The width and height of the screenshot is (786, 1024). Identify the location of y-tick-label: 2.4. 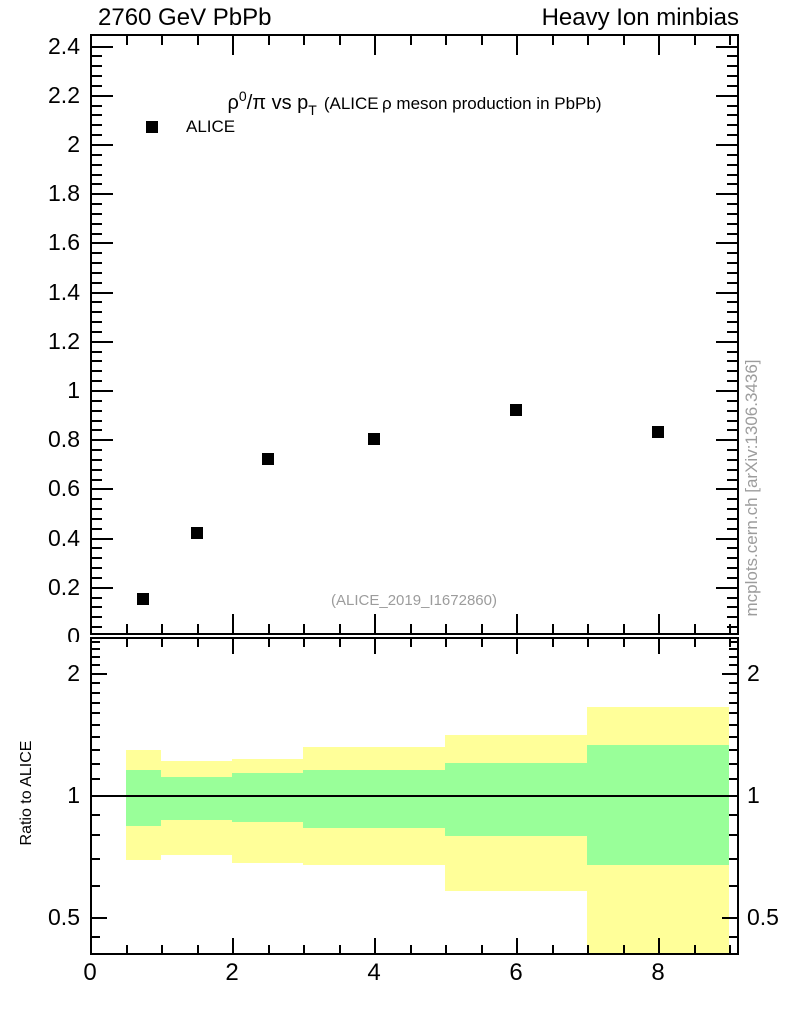
(64, 45).